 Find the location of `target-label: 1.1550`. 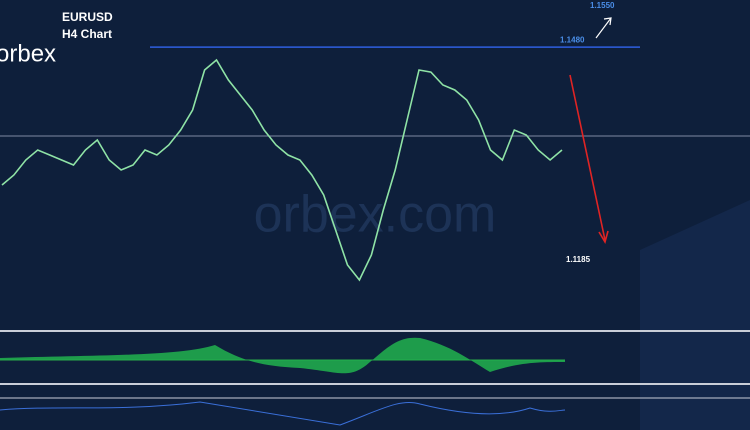

target-label: 1.1550 is located at coordinates (602, 5).